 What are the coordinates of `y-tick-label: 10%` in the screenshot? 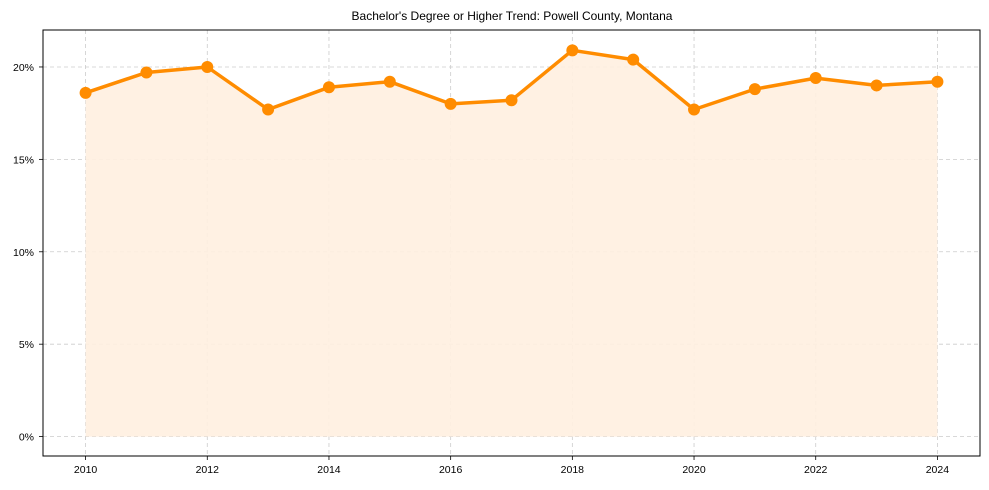 It's located at (23, 253).